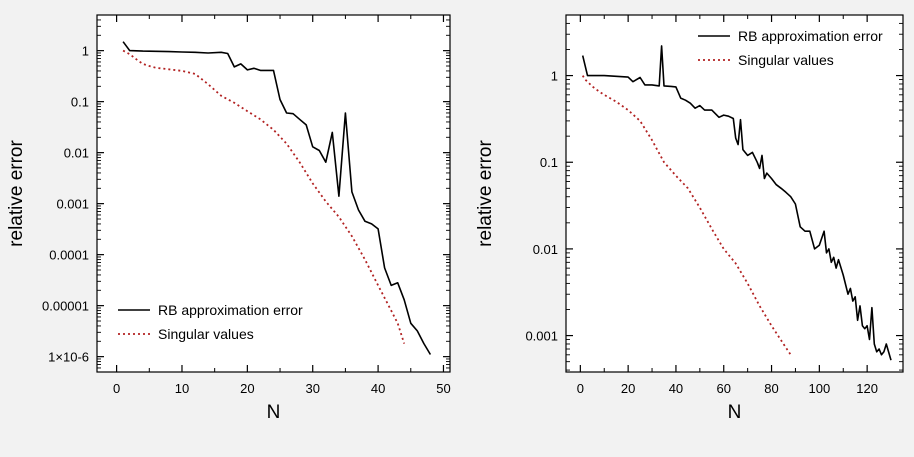 The width and height of the screenshot is (914, 457). Describe the element at coordinates (443, 388) in the screenshot. I see `x-tick-label: 50` at that location.